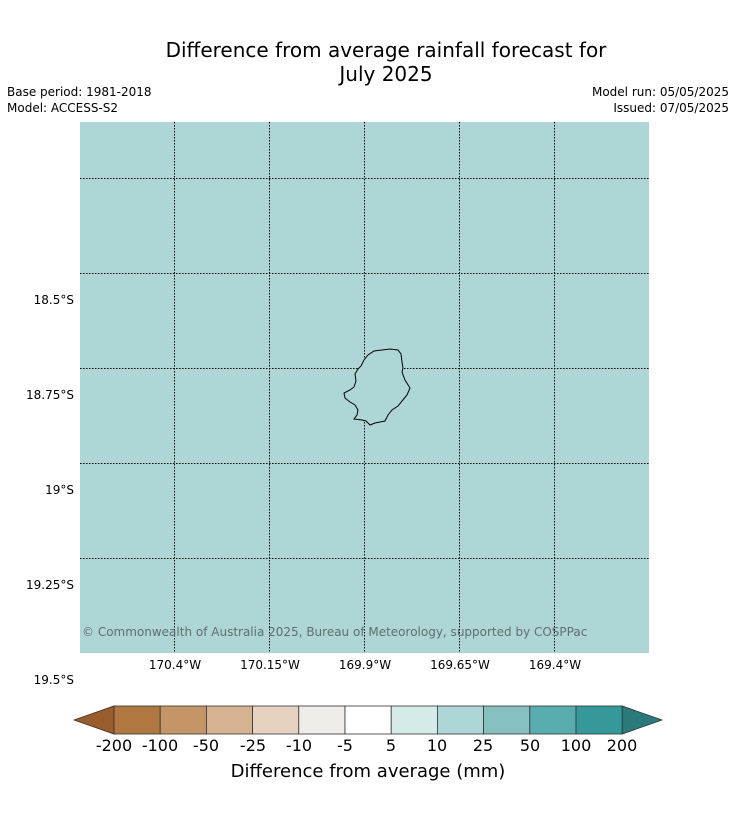 Image resolution: width=736 pixels, height=816 pixels. What do you see at coordinates (59, 490) in the screenshot?
I see `lat-label-3: 19°S` at bounding box center [59, 490].